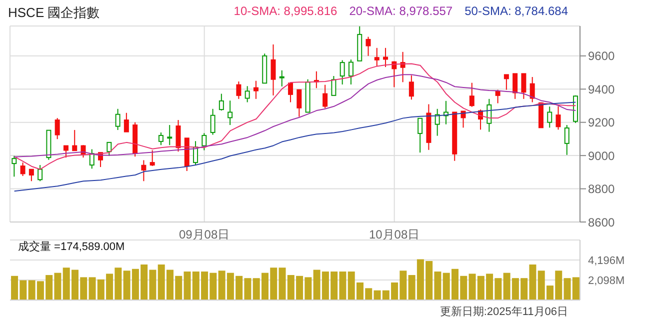  Describe the element at coordinates (602, 89) in the screenshot. I see `y-tick-label: 9400` at that location.